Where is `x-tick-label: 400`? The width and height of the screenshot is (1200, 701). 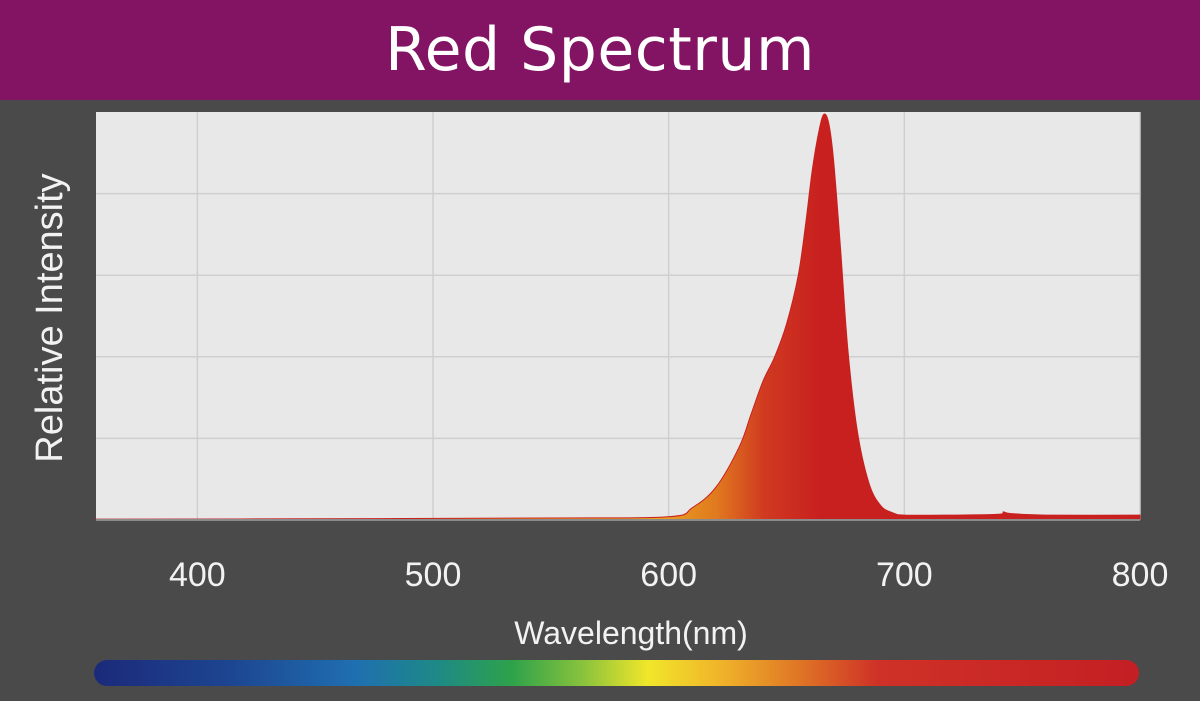 x-tick-label: 400 is located at coordinates (197, 575).